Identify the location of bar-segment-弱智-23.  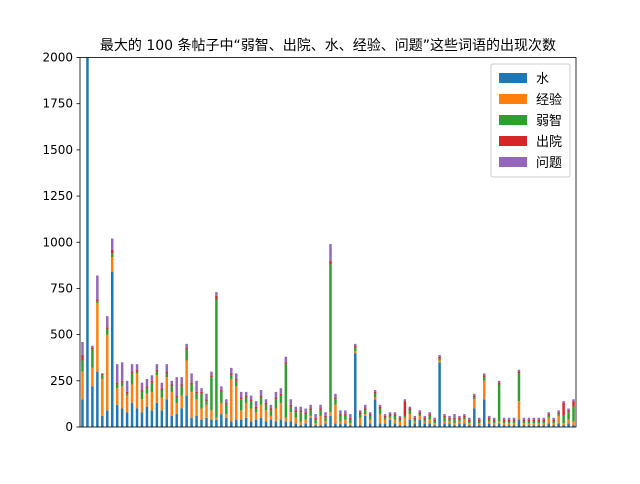
(191, 388).